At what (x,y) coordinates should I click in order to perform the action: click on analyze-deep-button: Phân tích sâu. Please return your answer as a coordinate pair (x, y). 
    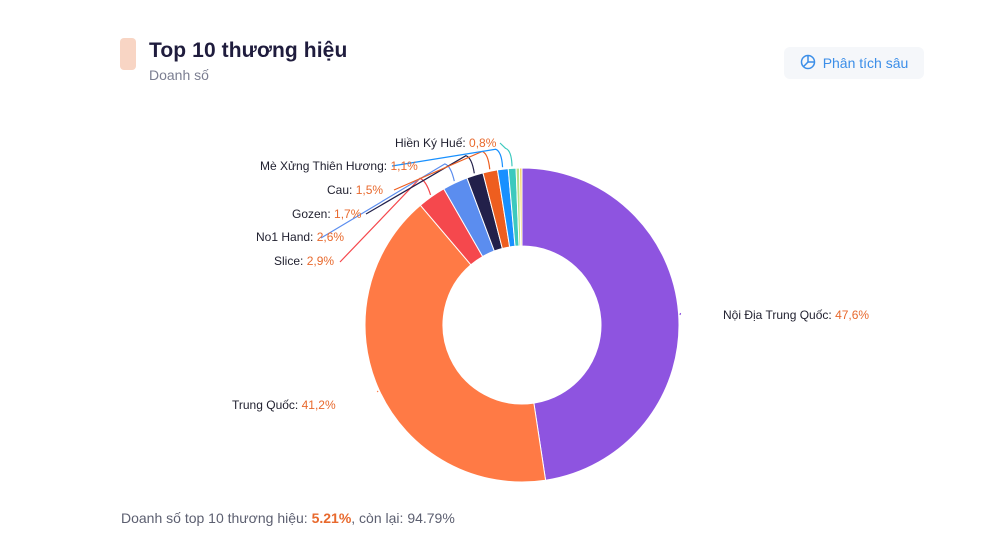
    Looking at the image, I should click on (854, 63).